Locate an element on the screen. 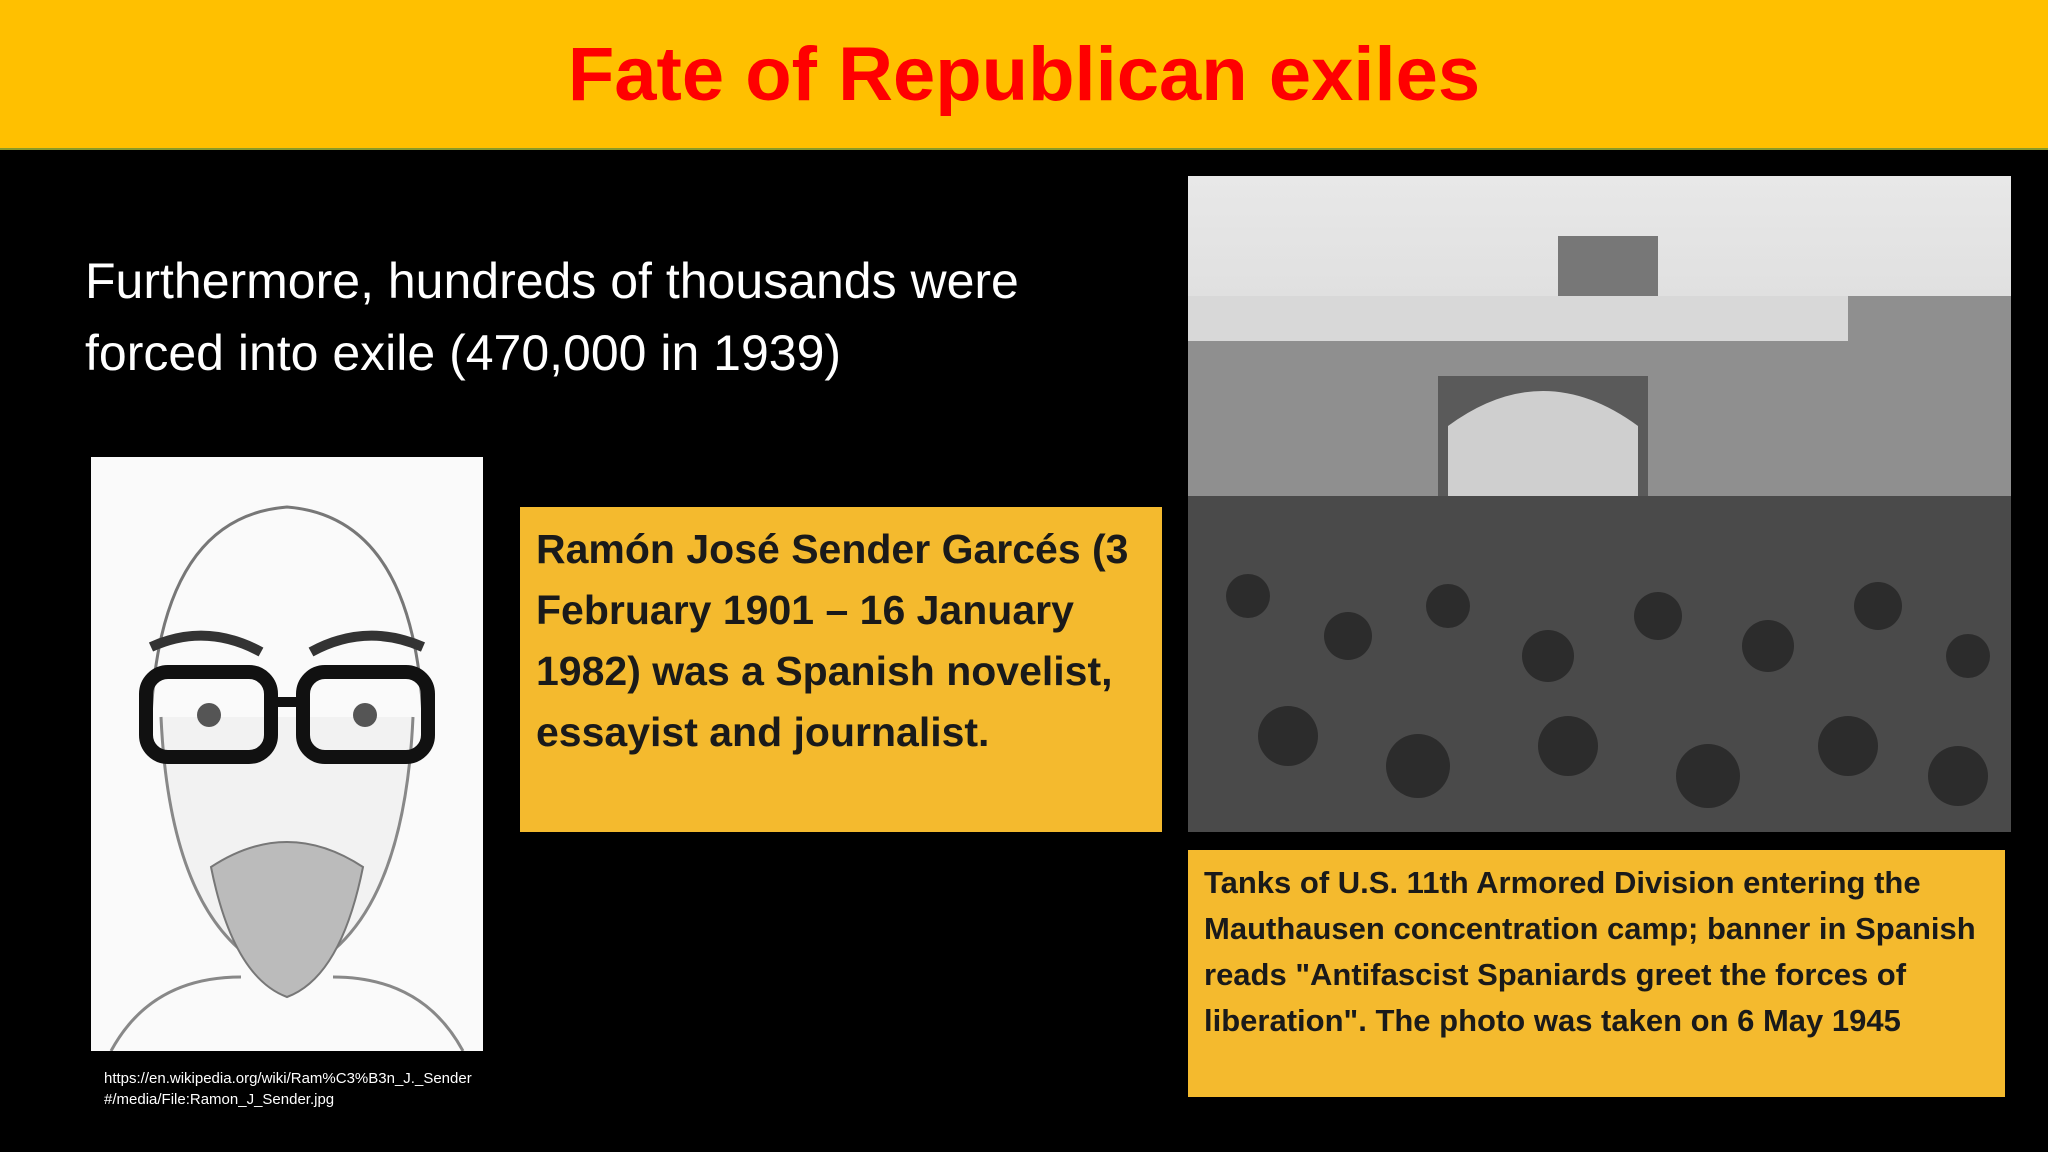 This screenshot has height=1152, width=2048. header-bar is located at coordinates (1024, 75).